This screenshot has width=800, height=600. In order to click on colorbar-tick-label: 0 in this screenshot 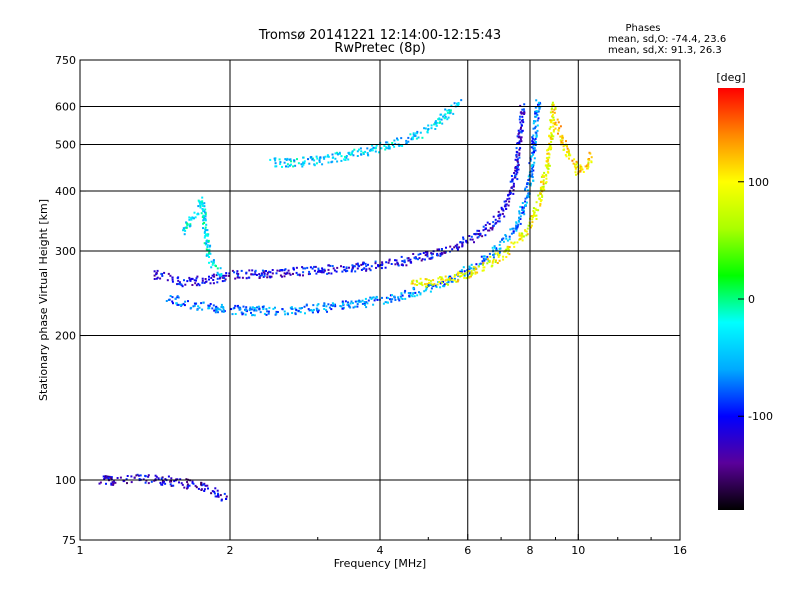, I will do `click(751, 299)`.